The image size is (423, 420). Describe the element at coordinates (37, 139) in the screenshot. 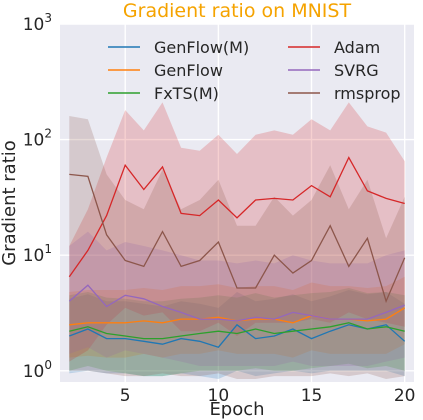

I see `y-tick-label: 10²` at that location.